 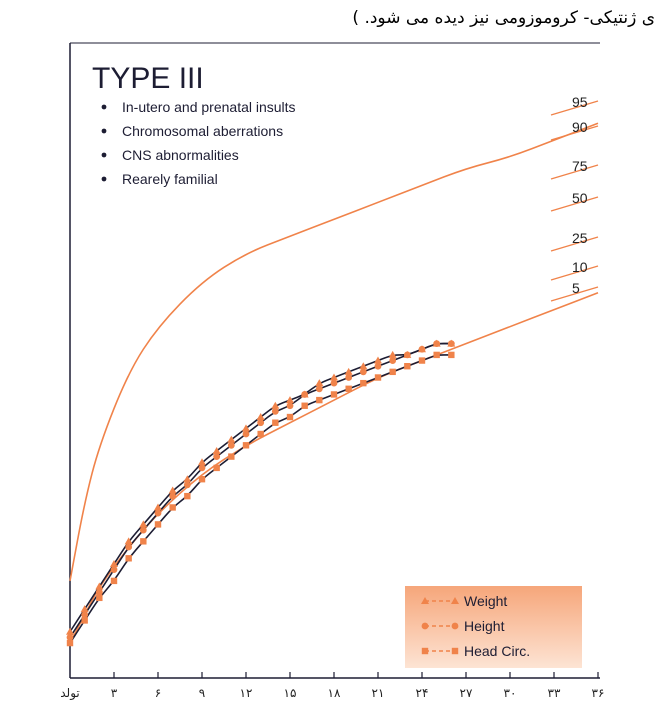 I want to click on x-tick-label: ۶, so click(x=158, y=693).